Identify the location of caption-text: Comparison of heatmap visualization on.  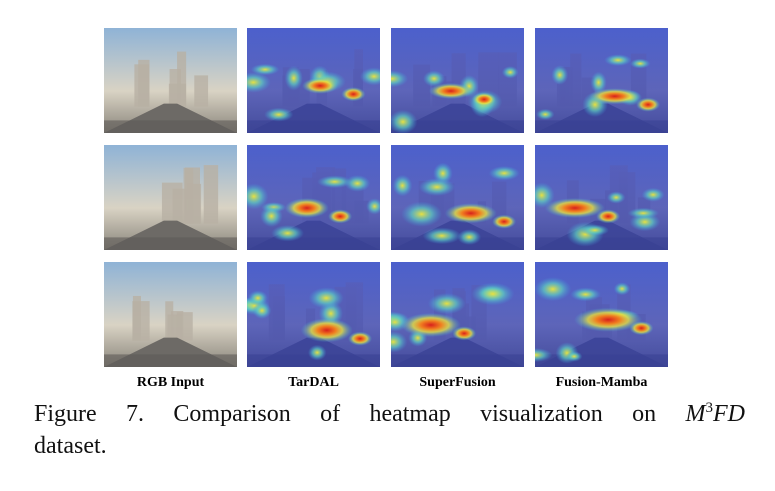
(415, 414).